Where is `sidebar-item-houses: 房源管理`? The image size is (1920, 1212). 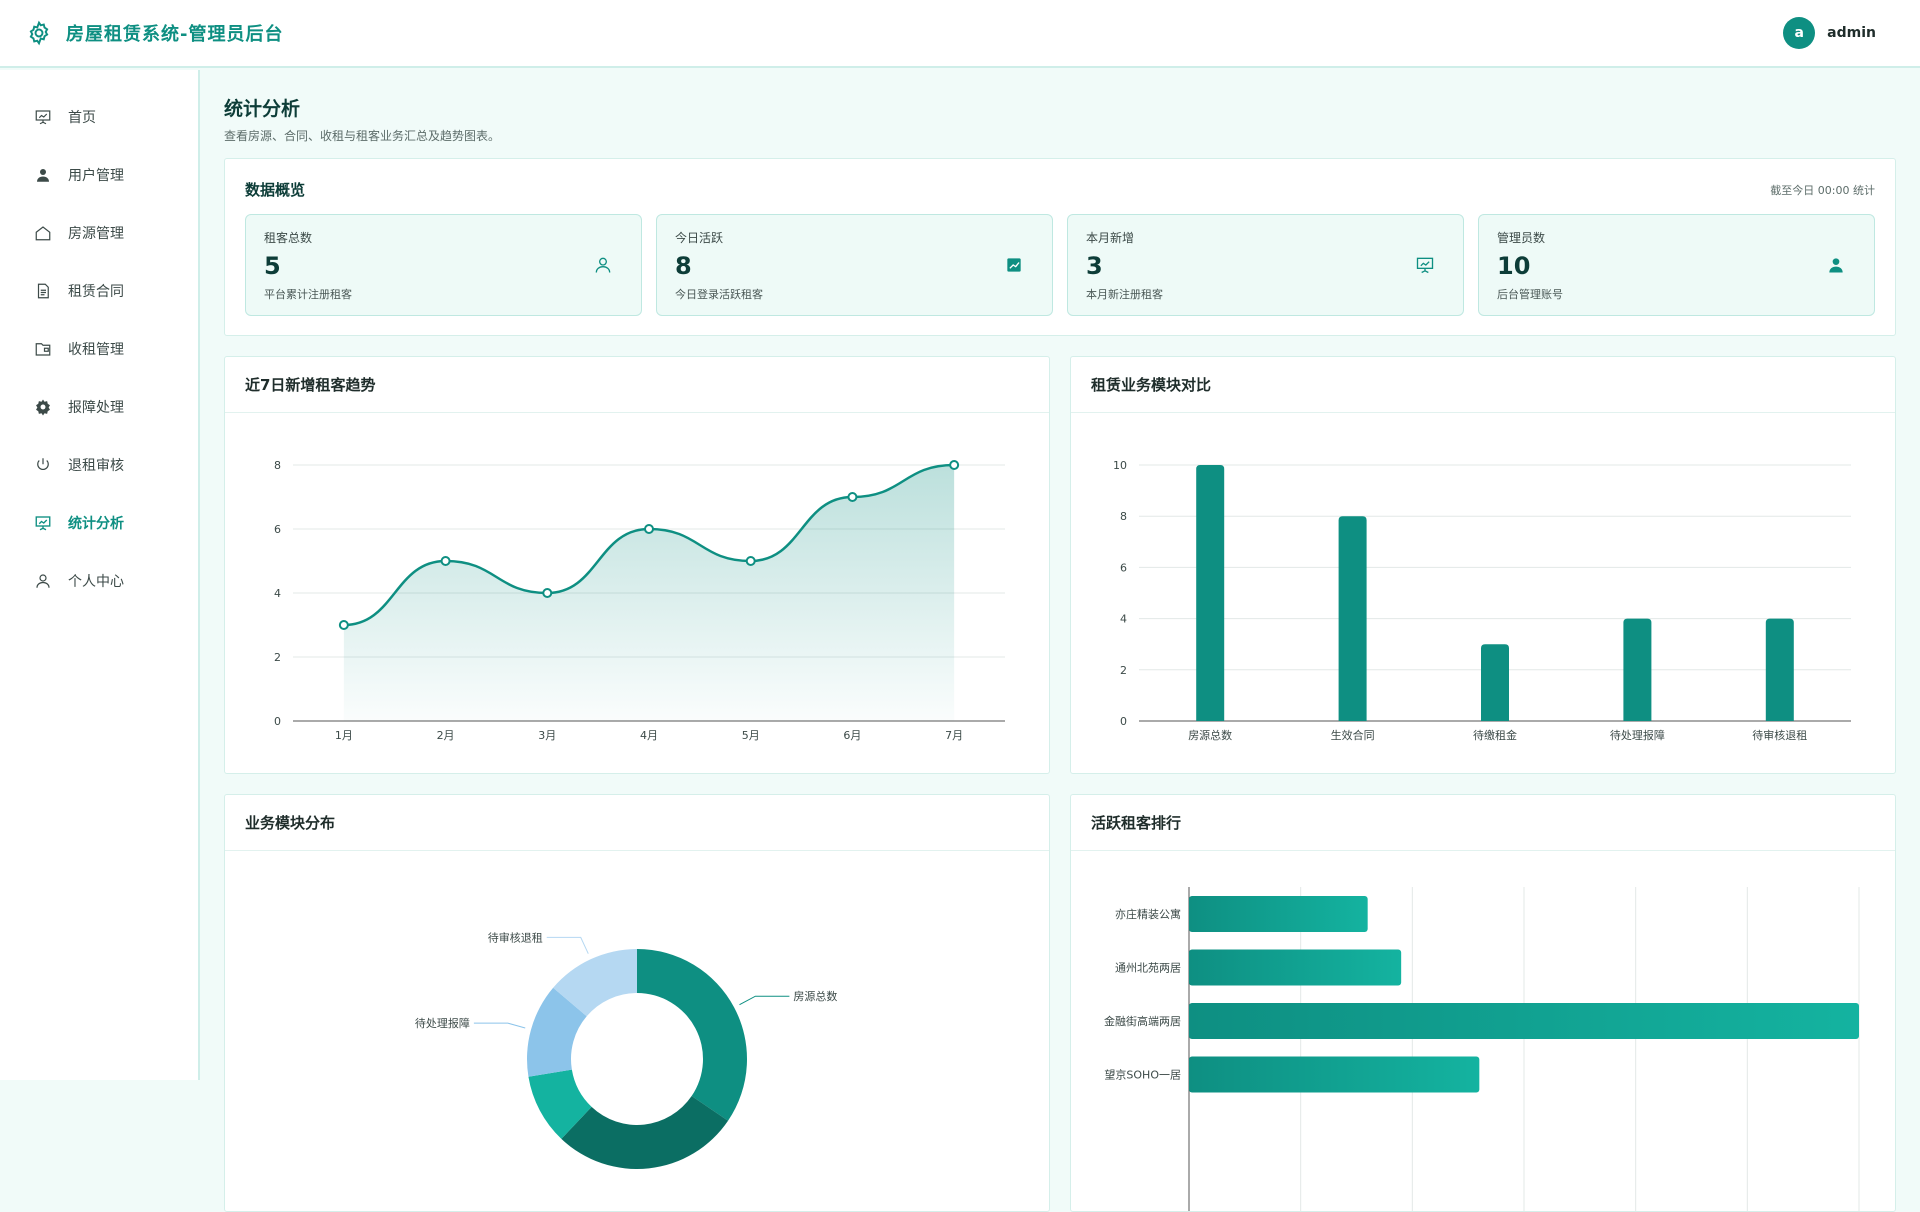 sidebar-item-houses: 房源管理 is located at coordinates (99, 233).